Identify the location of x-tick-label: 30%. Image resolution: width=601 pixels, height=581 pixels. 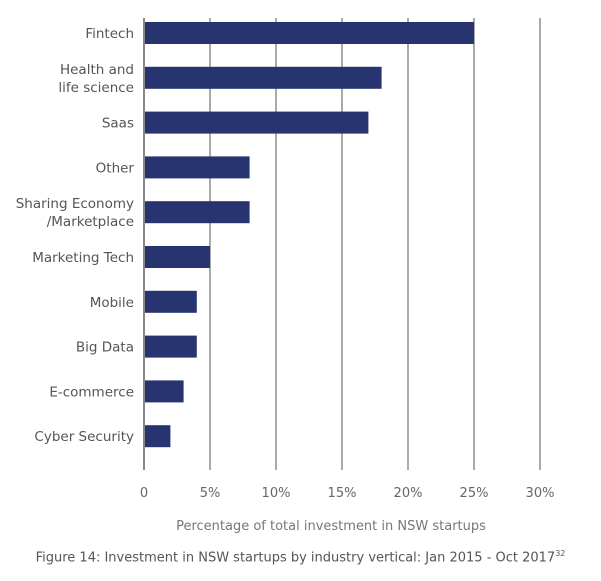
(540, 493).